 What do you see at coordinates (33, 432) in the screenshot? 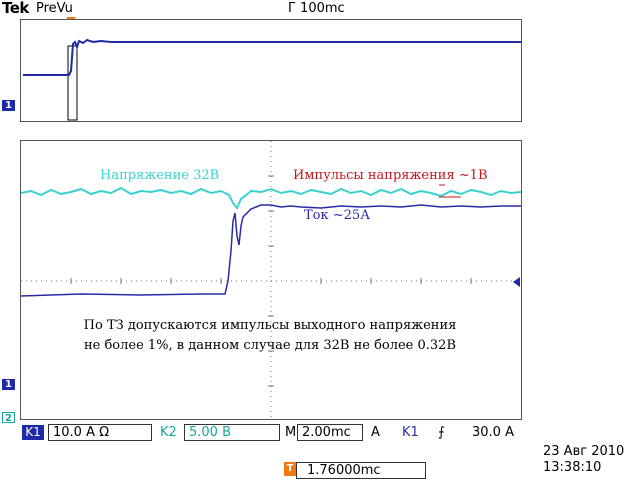
I see `ch1-label: K1` at bounding box center [33, 432].